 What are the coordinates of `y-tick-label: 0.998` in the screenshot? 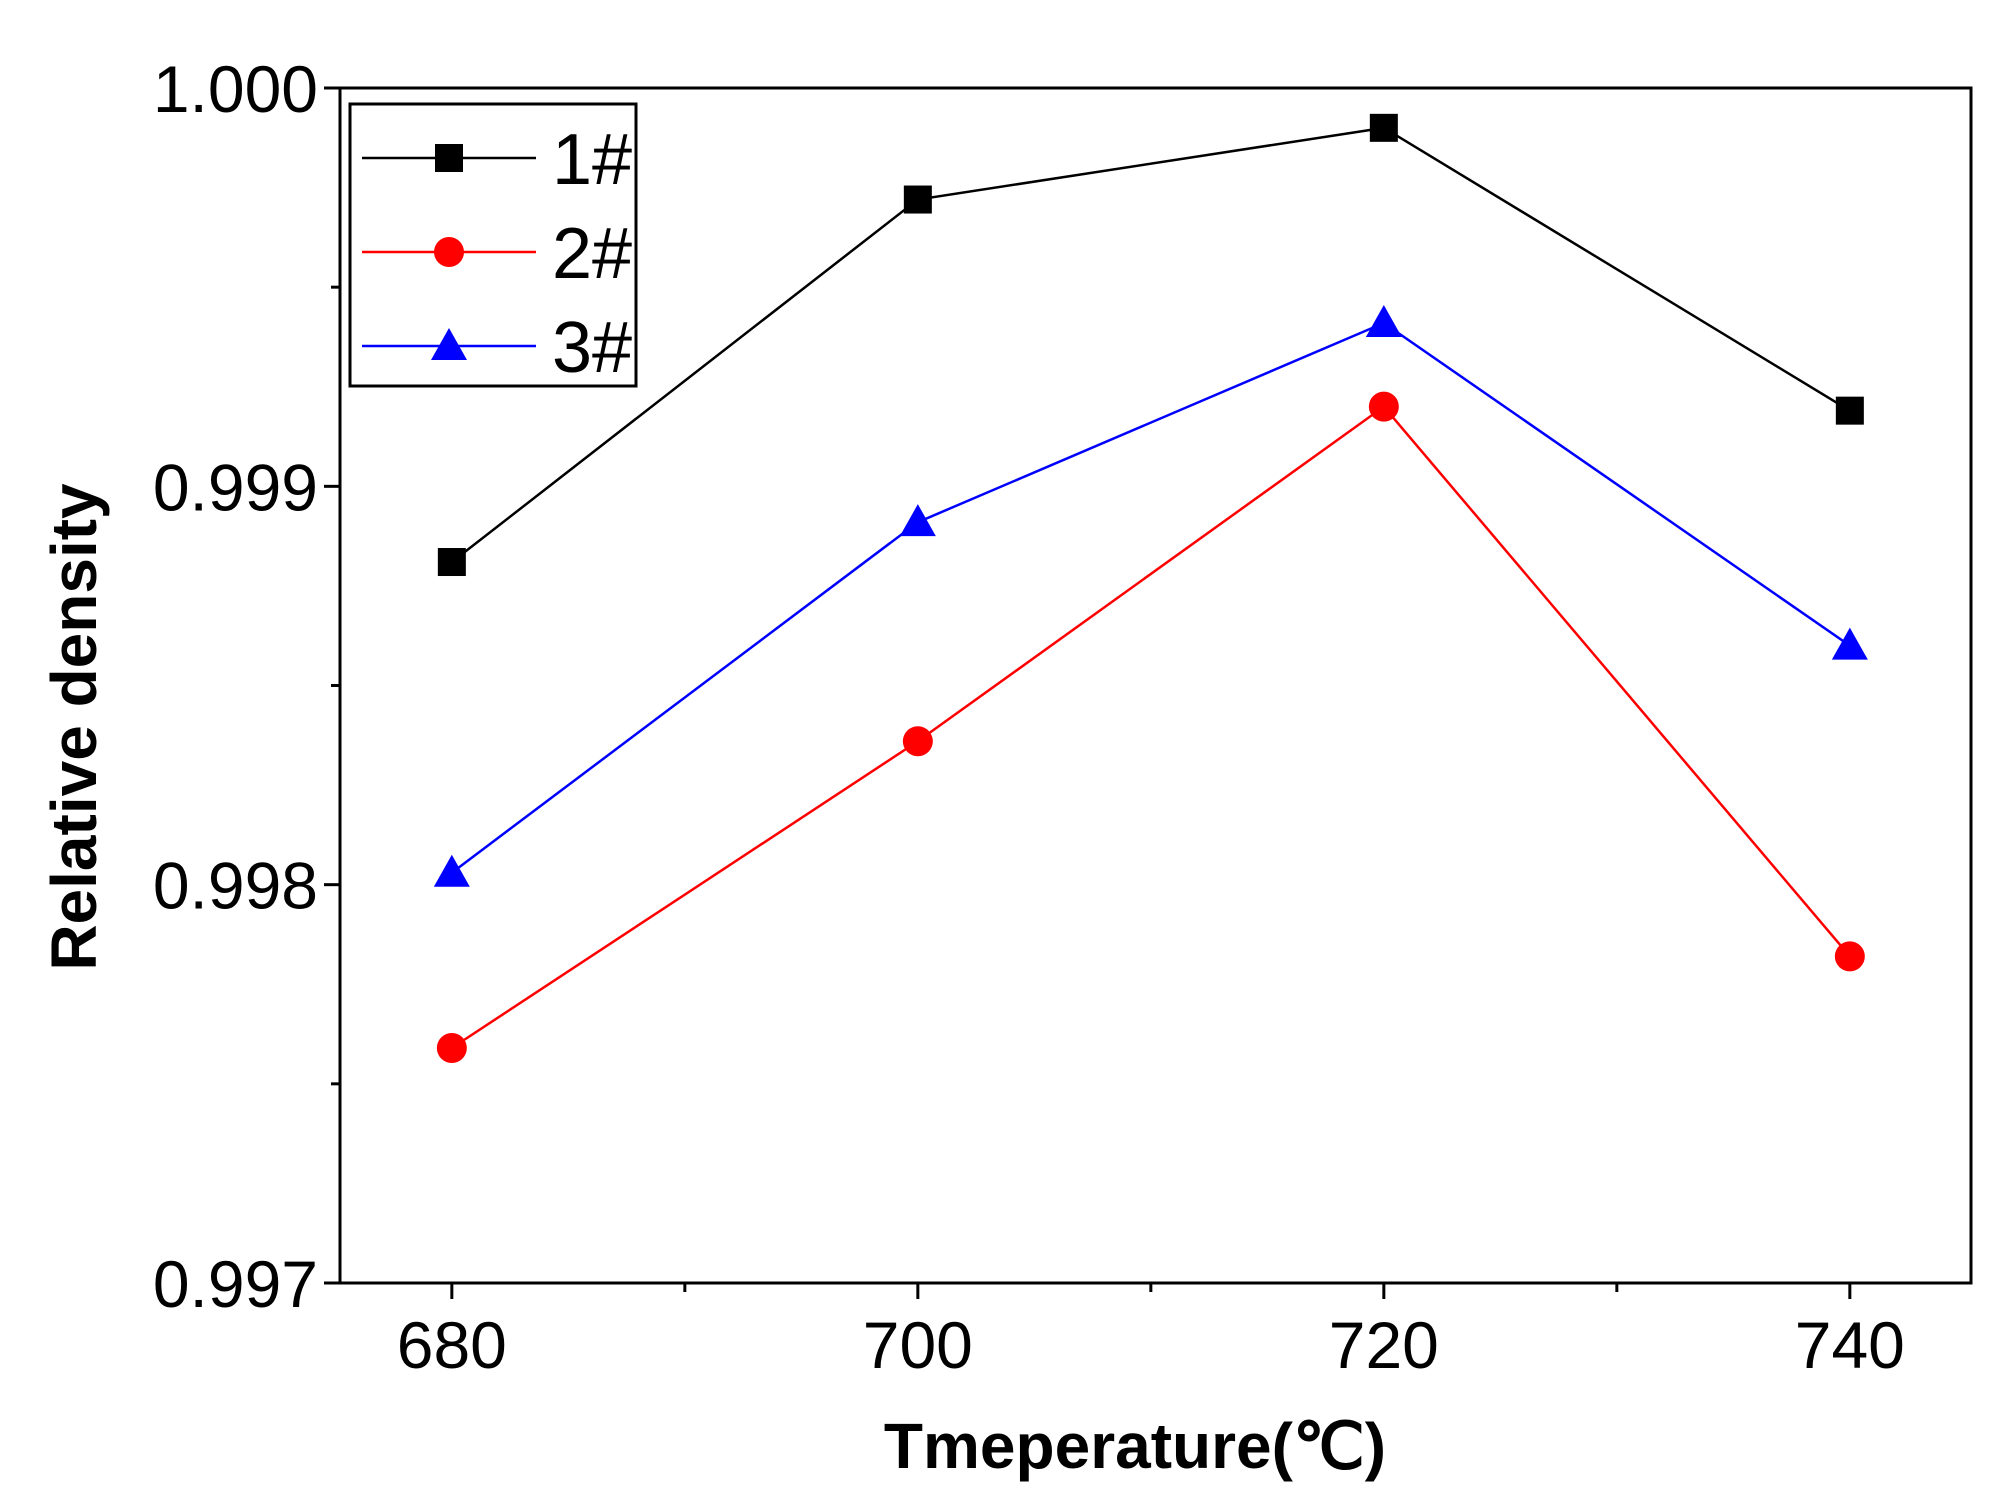 It's located at (235, 886).